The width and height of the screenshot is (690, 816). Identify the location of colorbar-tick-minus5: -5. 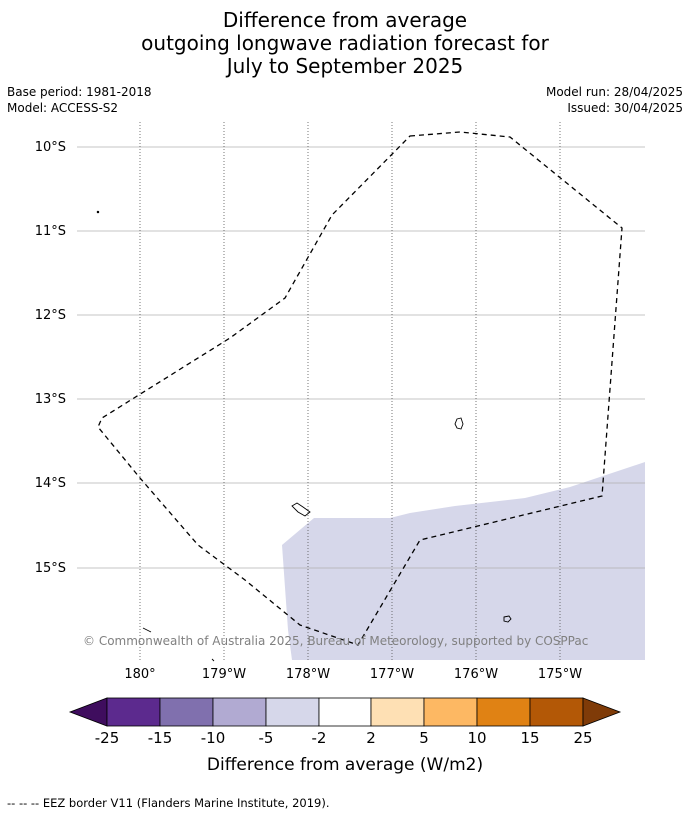
(266, 738).